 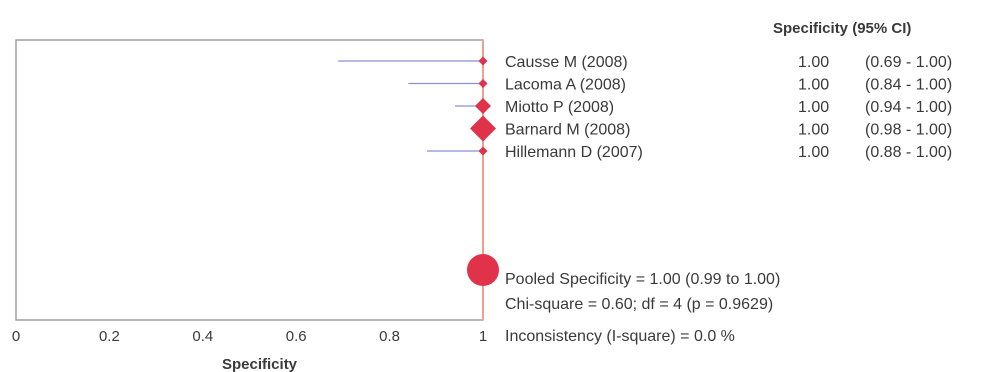 I want to click on study-label-1: Lacoma A (2008), so click(x=565, y=85).